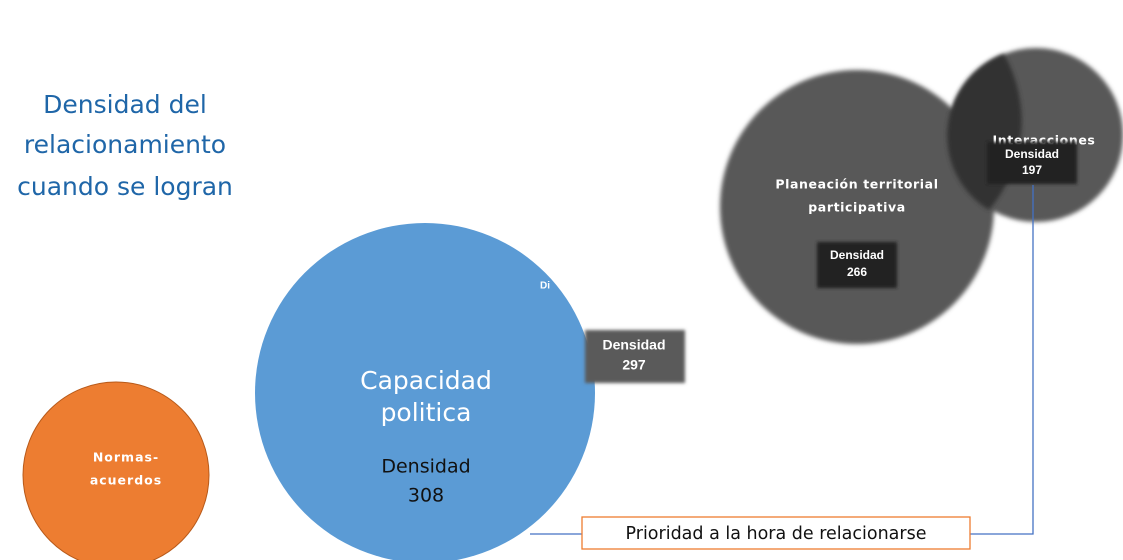  Describe the element at coordinates (126, 457) in the screenshot. I see `node-label: Normas-` at that location.